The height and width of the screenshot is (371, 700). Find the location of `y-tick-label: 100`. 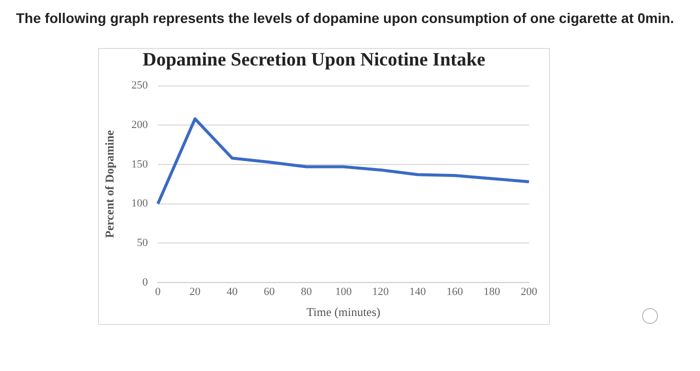

y-tick-label: 100 is located at coordinates (139, 204).